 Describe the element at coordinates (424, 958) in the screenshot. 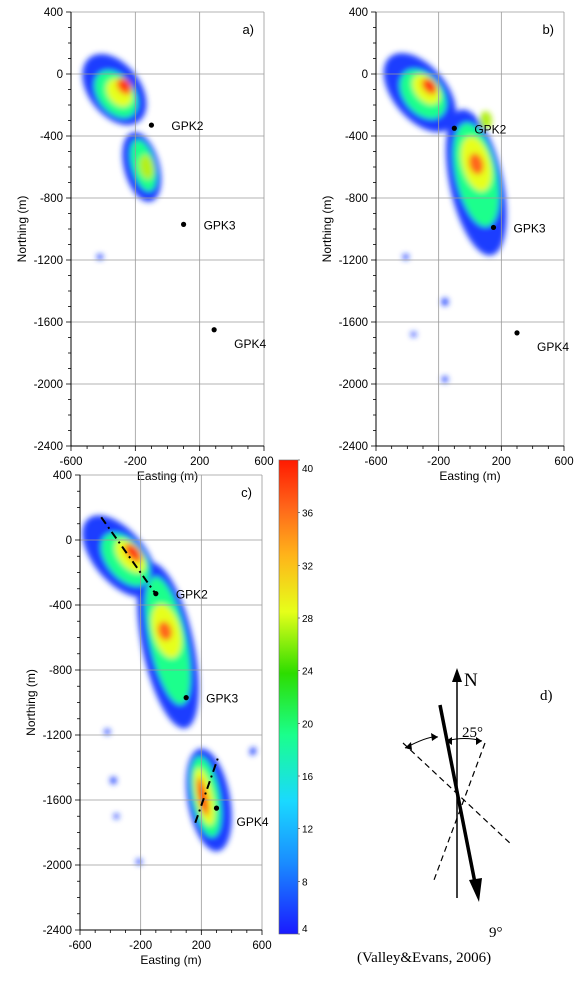

I see `citation: (Valley&Evans, 2006)` at that location.